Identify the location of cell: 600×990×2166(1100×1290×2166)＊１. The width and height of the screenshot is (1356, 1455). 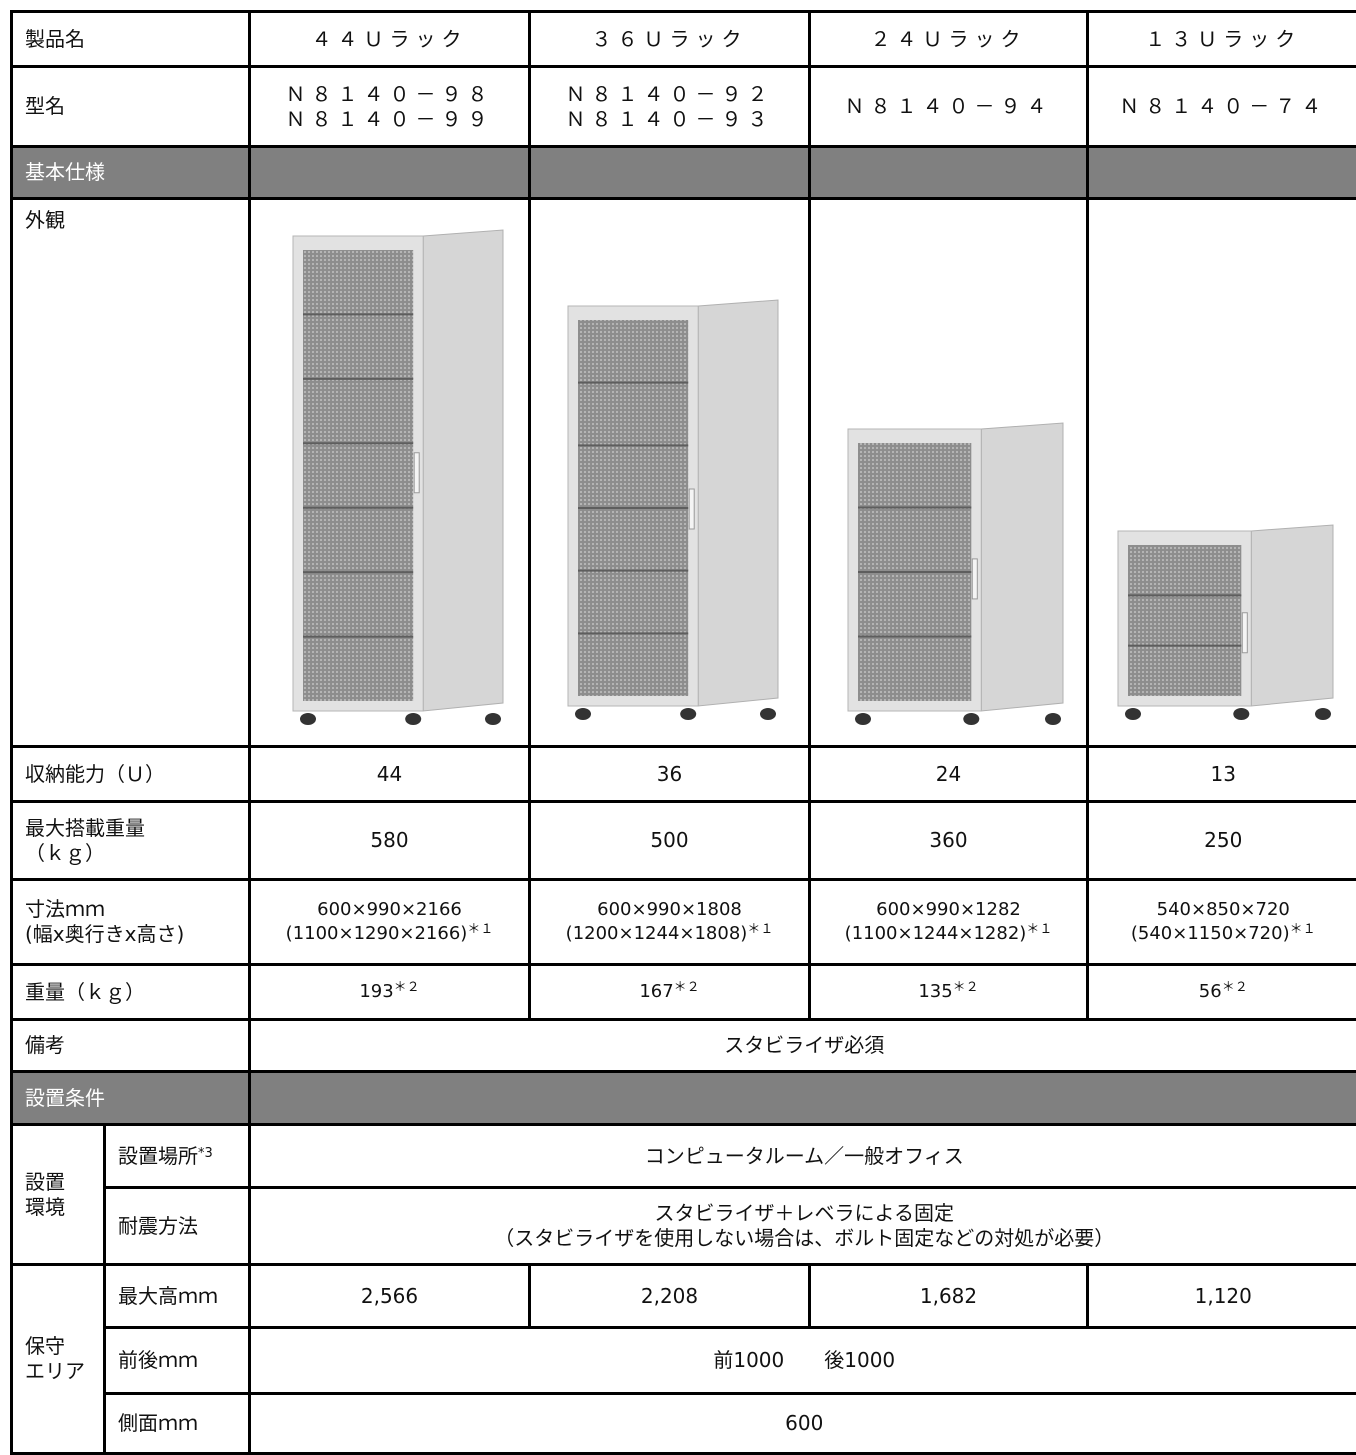
(390, 922).